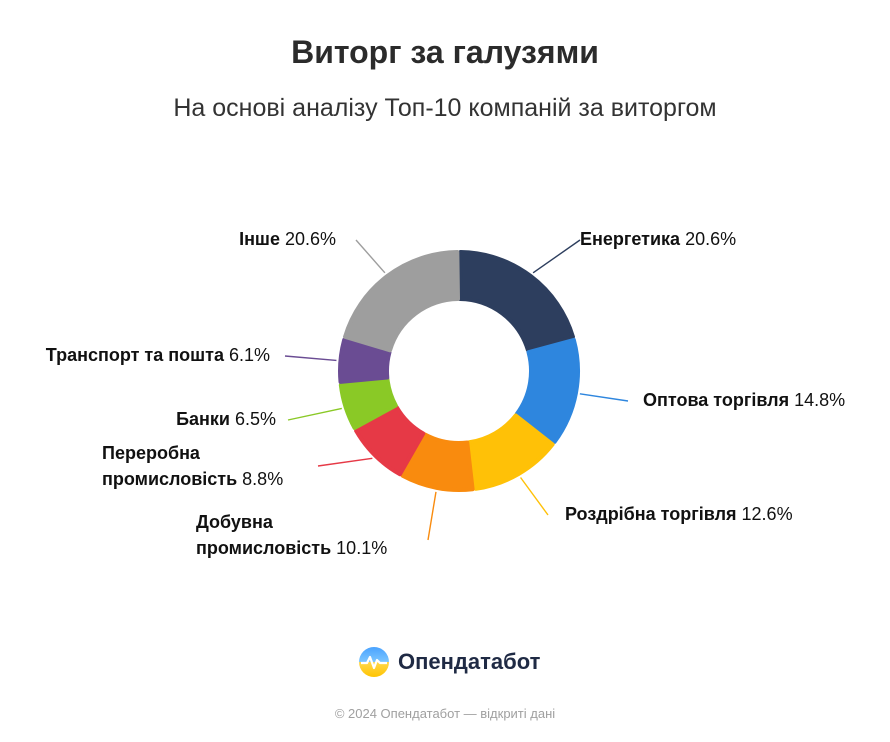  I want to click on slice-label: Інше 20.6%, so click(287, 239).